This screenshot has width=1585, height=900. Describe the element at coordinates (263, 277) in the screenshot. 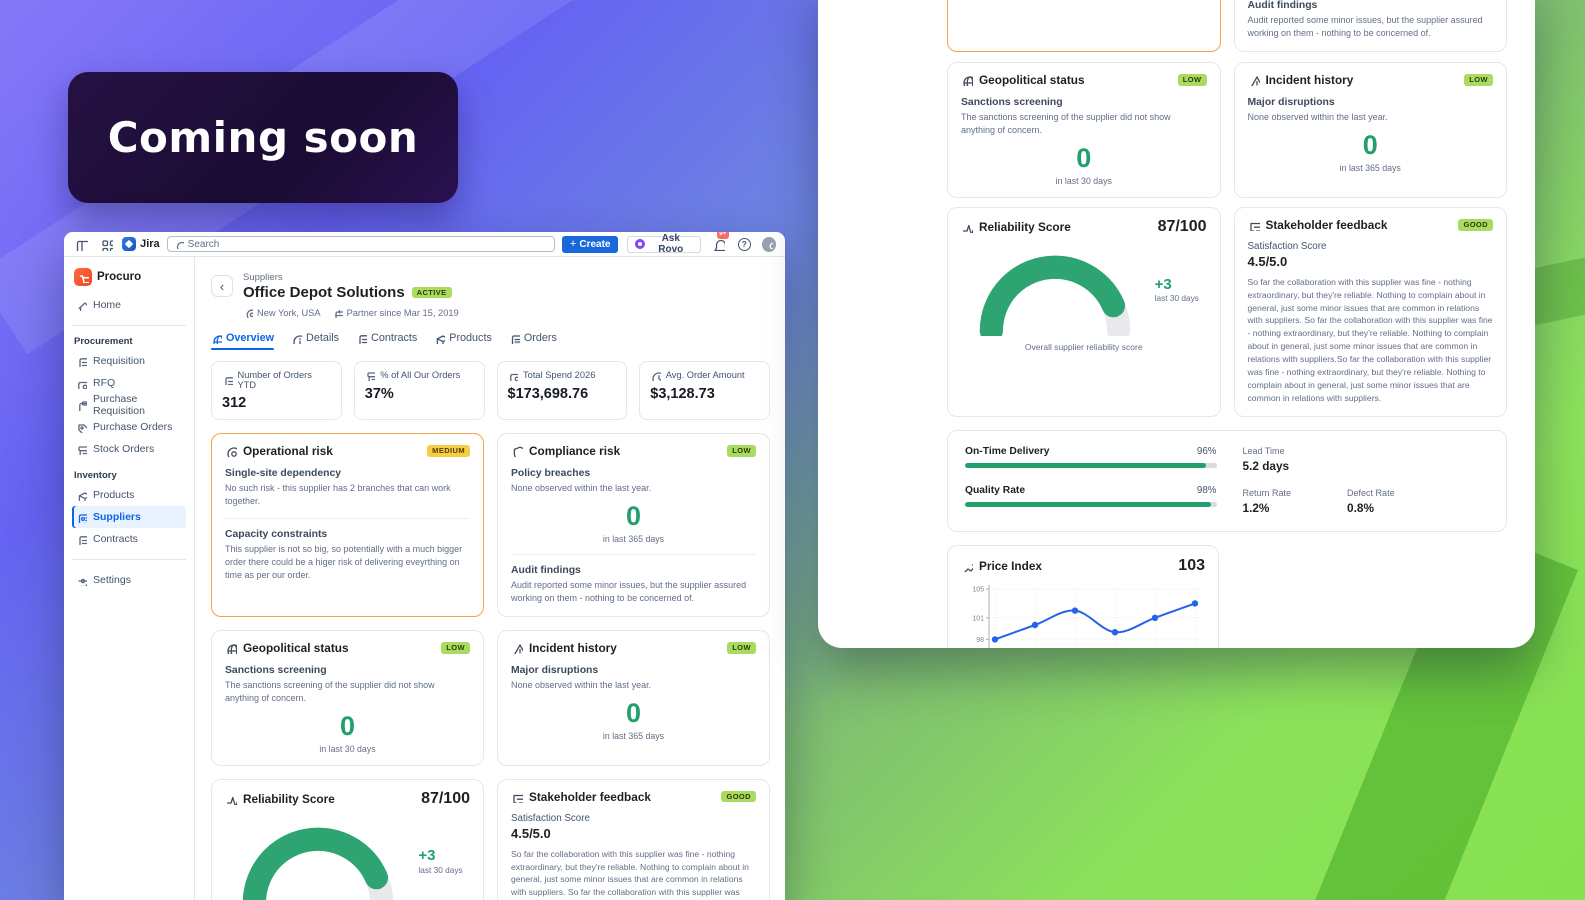

I see `breadcrumb: Suppliers` at that location.